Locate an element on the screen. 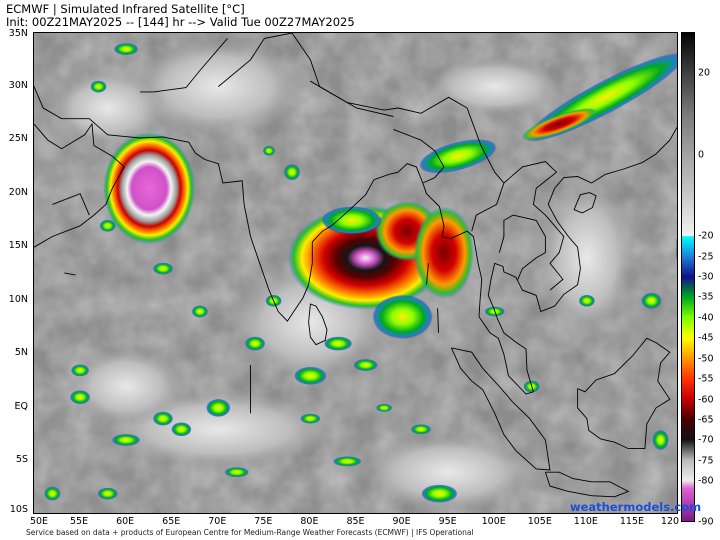 This screenshot has height=540, width=720. colorbar-label: -50 is located at coordinates (706, 359).